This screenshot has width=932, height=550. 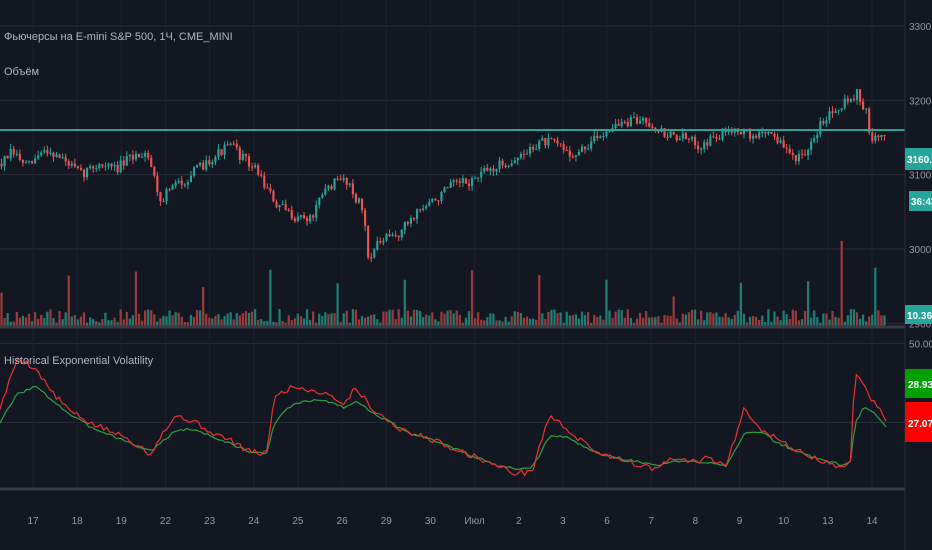 I want to click on price-axis: 2900.00 3000.00 3100.00 3200.00 3300.00, so click(x=920, y=176).